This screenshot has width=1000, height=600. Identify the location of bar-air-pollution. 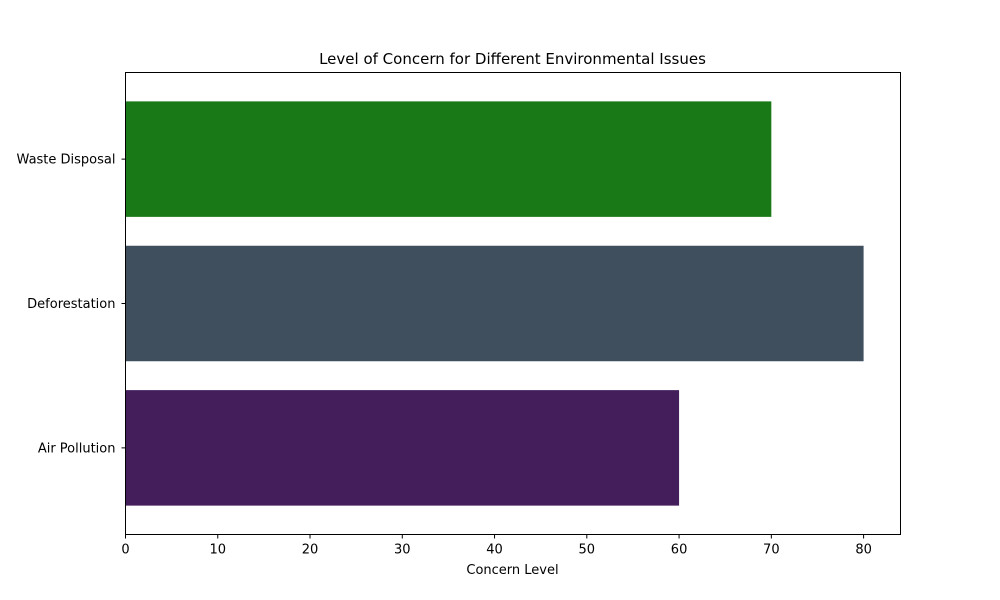
(402, 448).